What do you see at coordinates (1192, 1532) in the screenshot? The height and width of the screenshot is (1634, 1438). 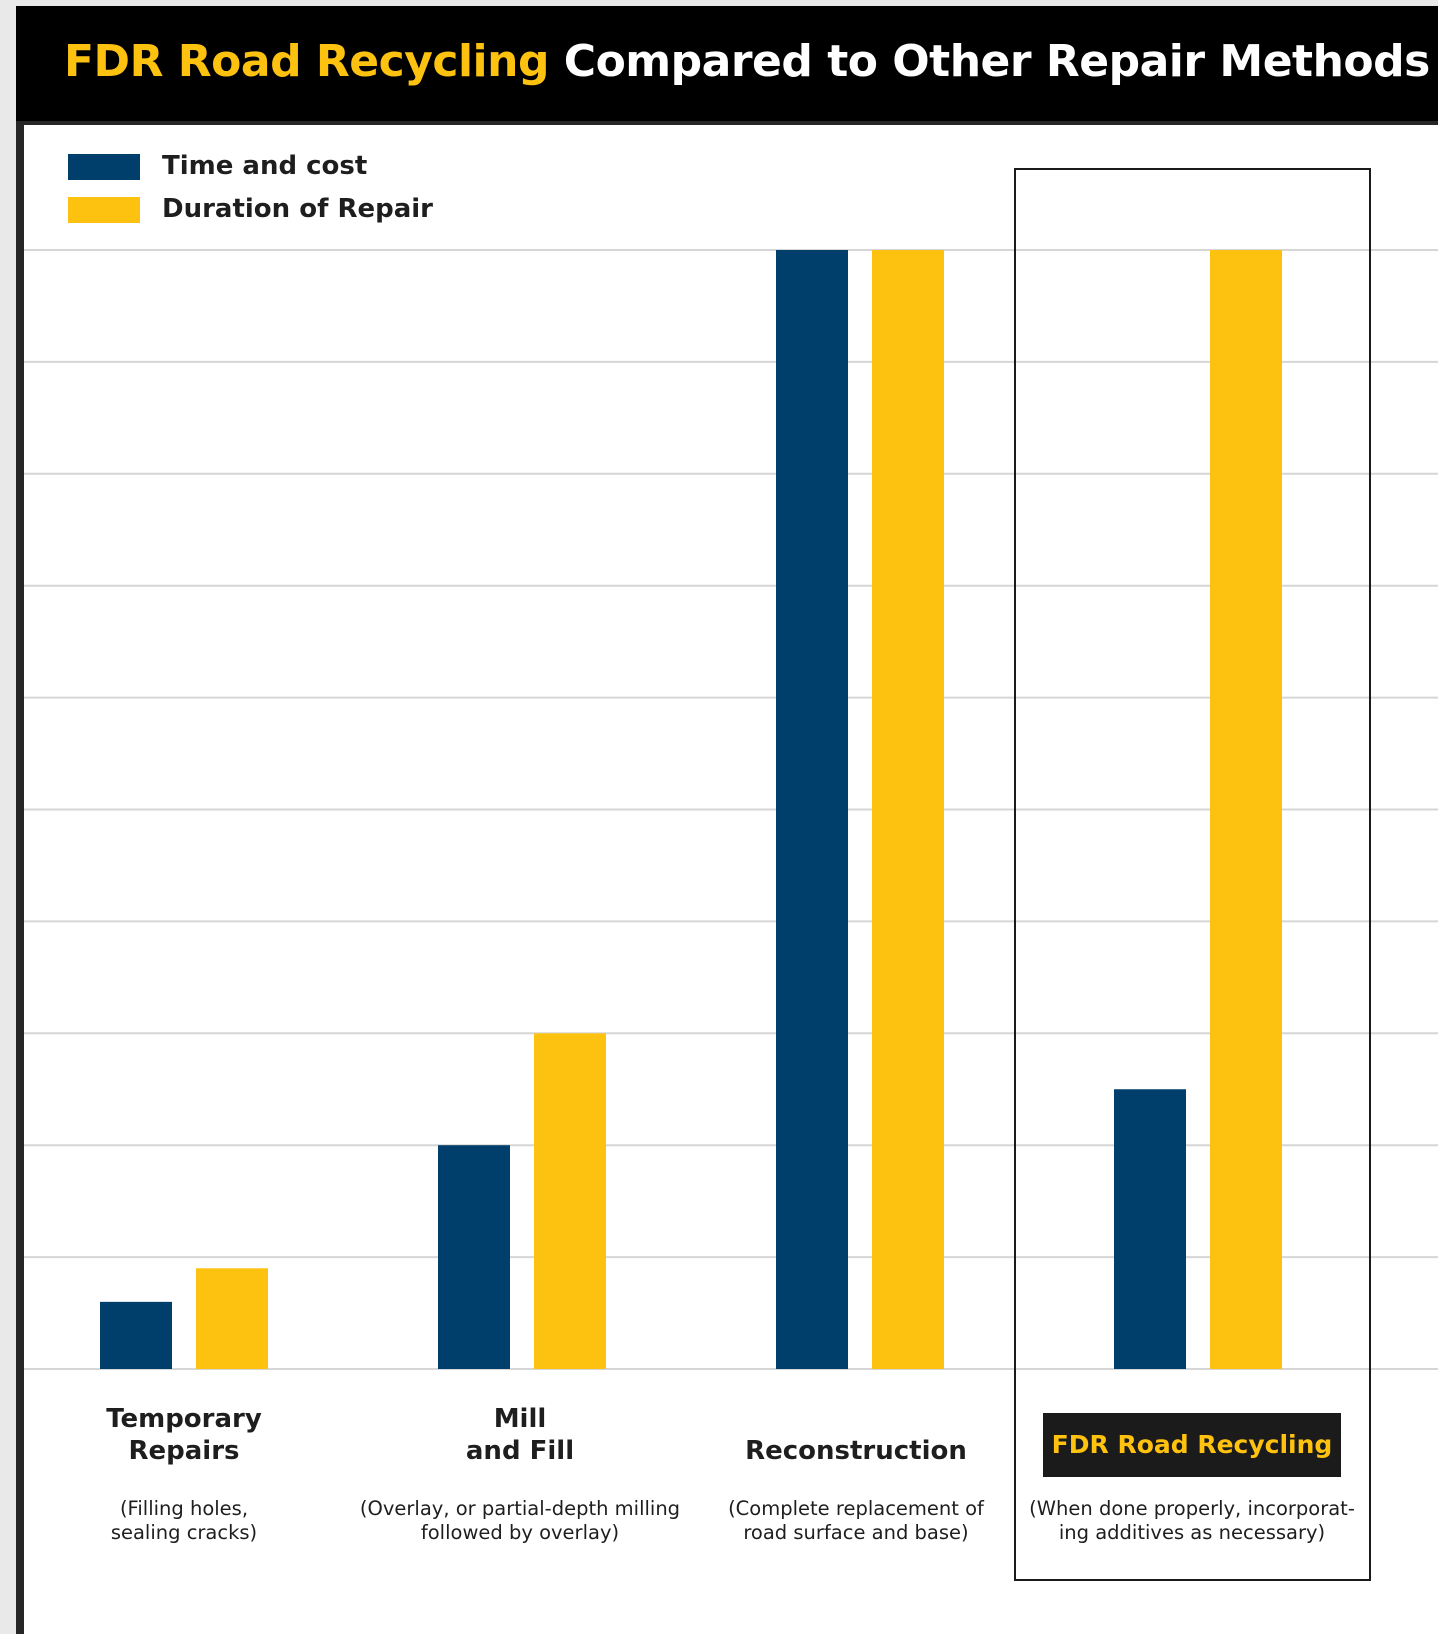 I see `category-description-line: ing additives as necessary)` at bounding box center [1192, 1532].